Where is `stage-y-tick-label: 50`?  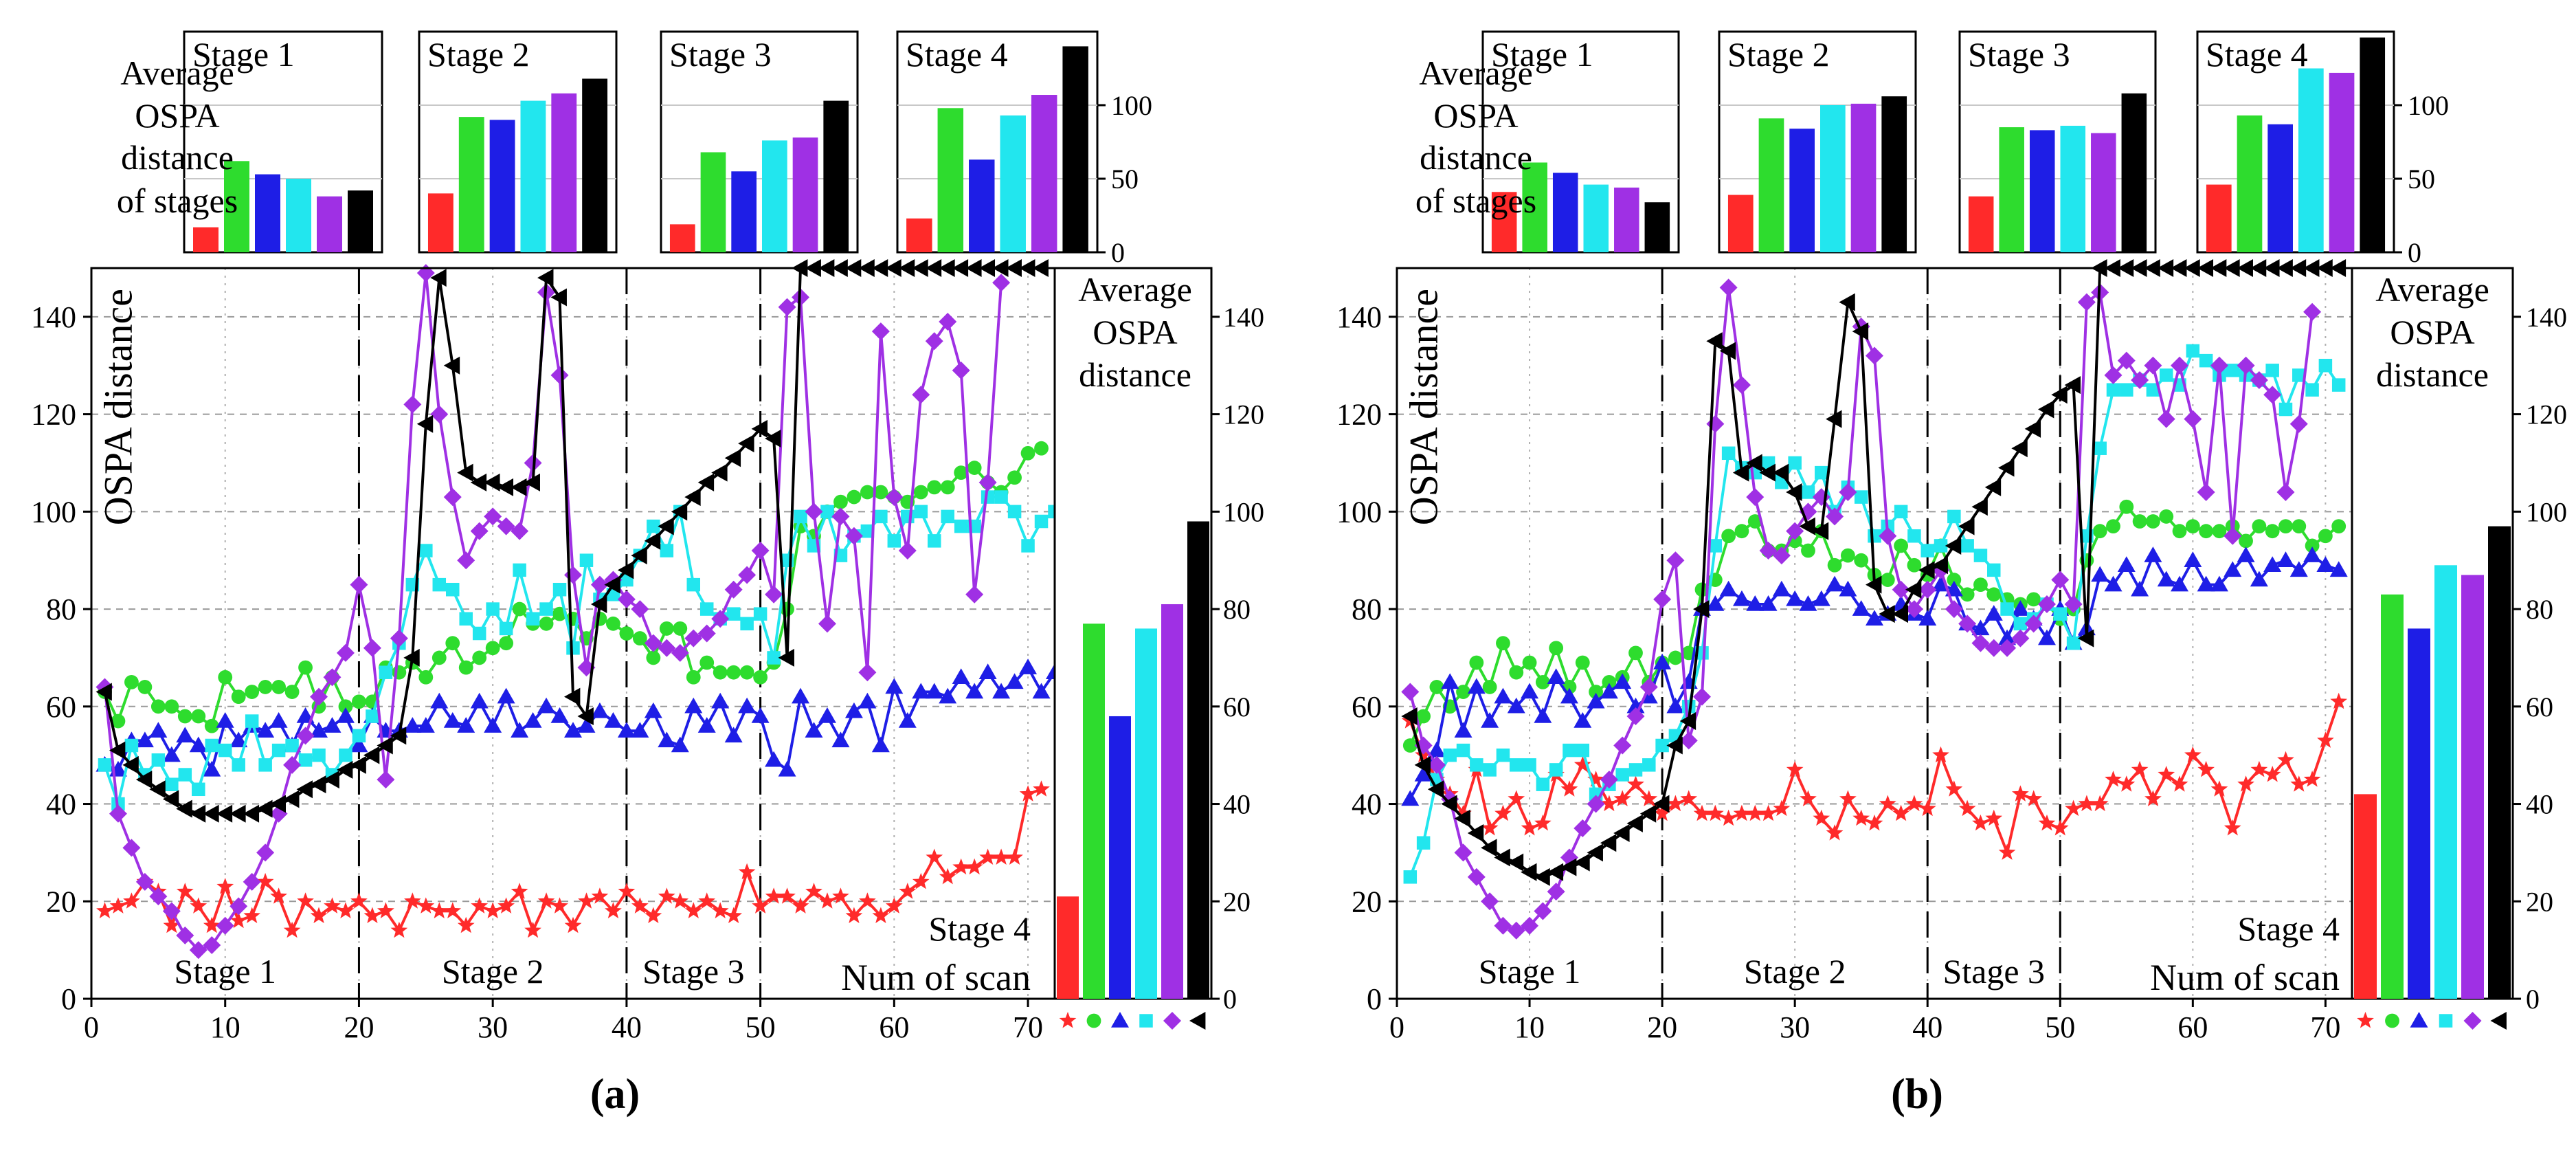
stage-y-tick-label: 50 is located at coordinates (2421, 179).